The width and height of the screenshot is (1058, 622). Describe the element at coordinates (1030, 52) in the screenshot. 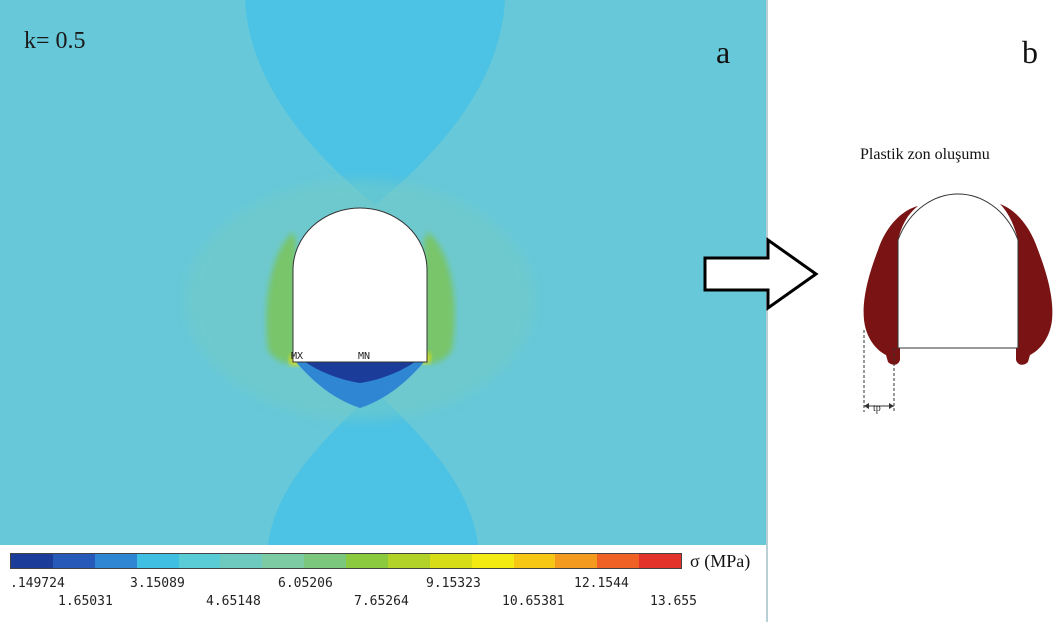

I see `panel-b-letter: b` at that location.